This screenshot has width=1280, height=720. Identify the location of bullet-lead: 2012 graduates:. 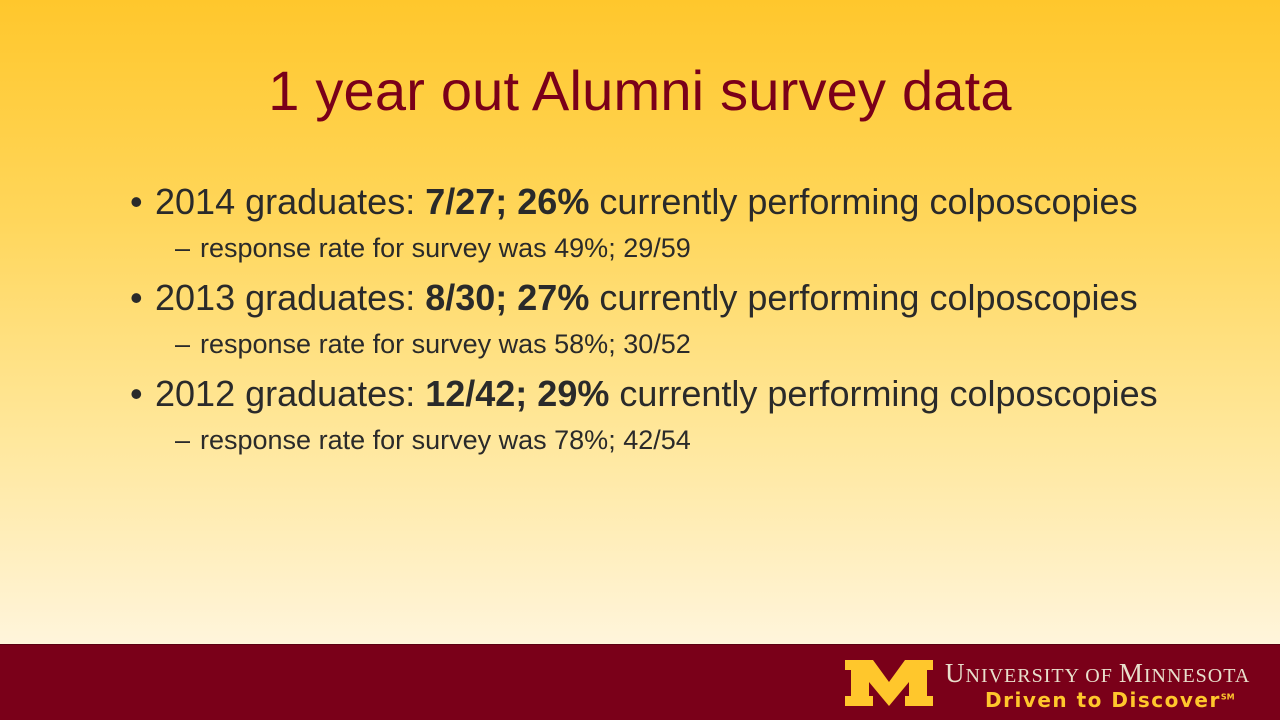
(290, 393).